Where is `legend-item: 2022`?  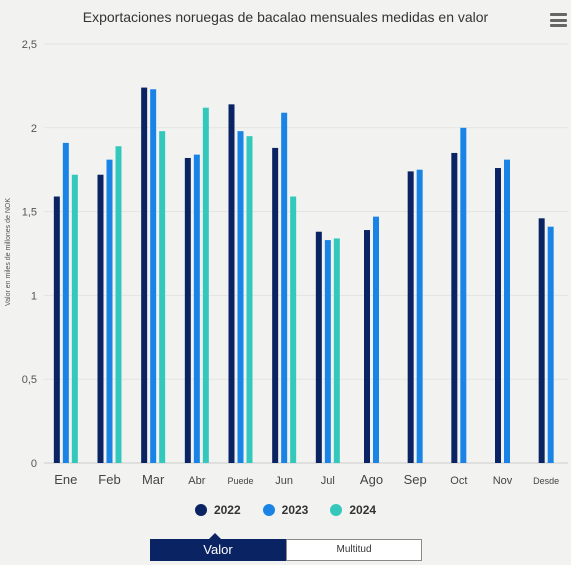
legend-item: 2022 is located at coordinates (217, 510).